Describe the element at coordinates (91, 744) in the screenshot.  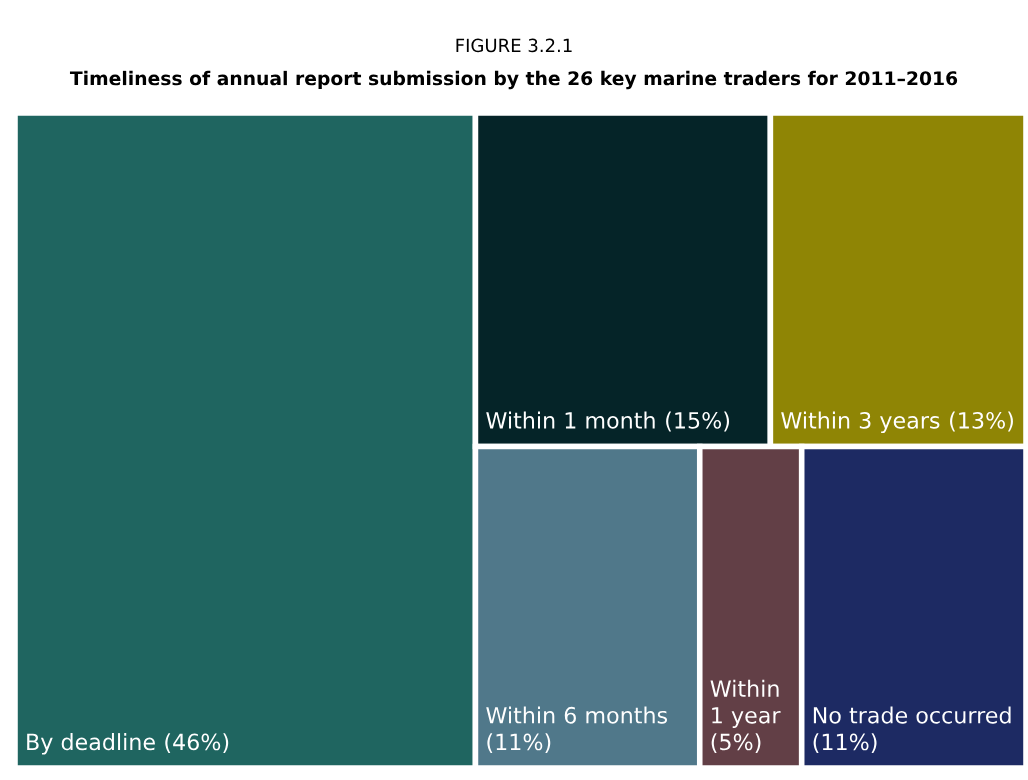
I see `category-label: By deadline` at that location.